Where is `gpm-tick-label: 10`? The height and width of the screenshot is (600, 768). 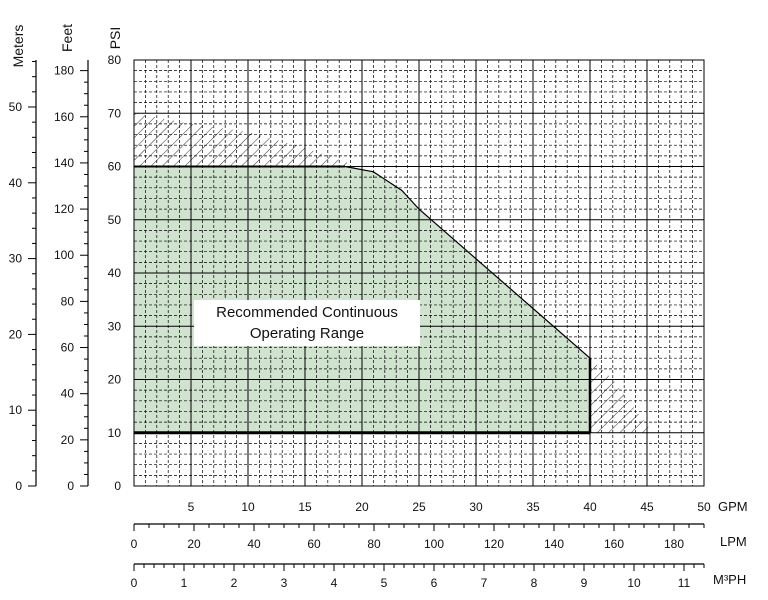 gpm-tick-label: 10 is located at coordinates (248, 507).